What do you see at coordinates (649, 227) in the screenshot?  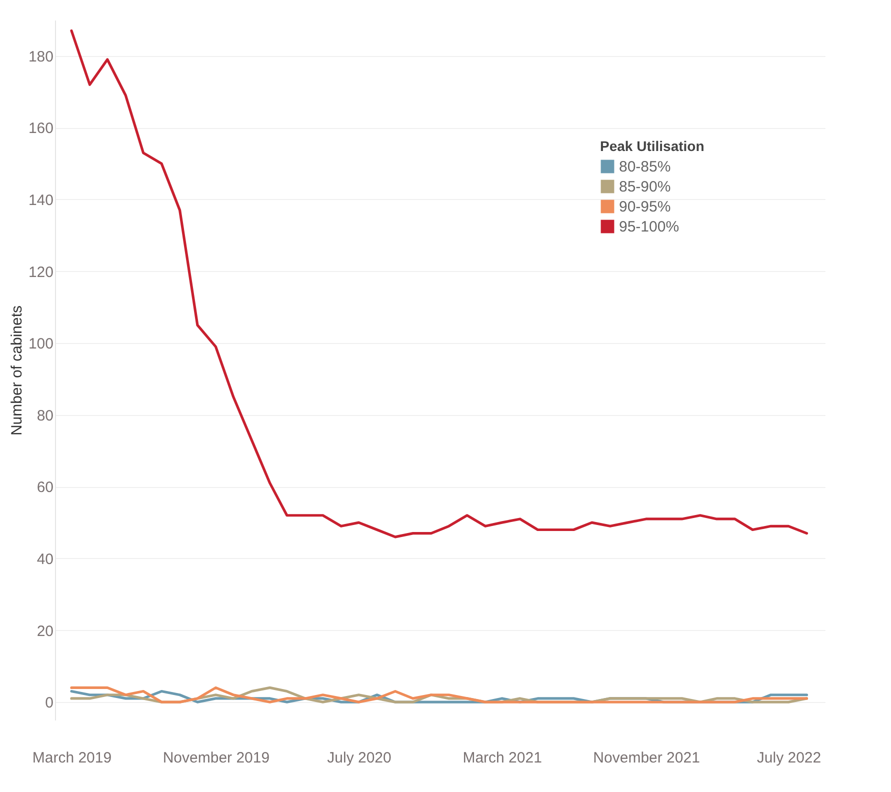 I see `legend-label: 95-100%` at bounding box center [649, 227].